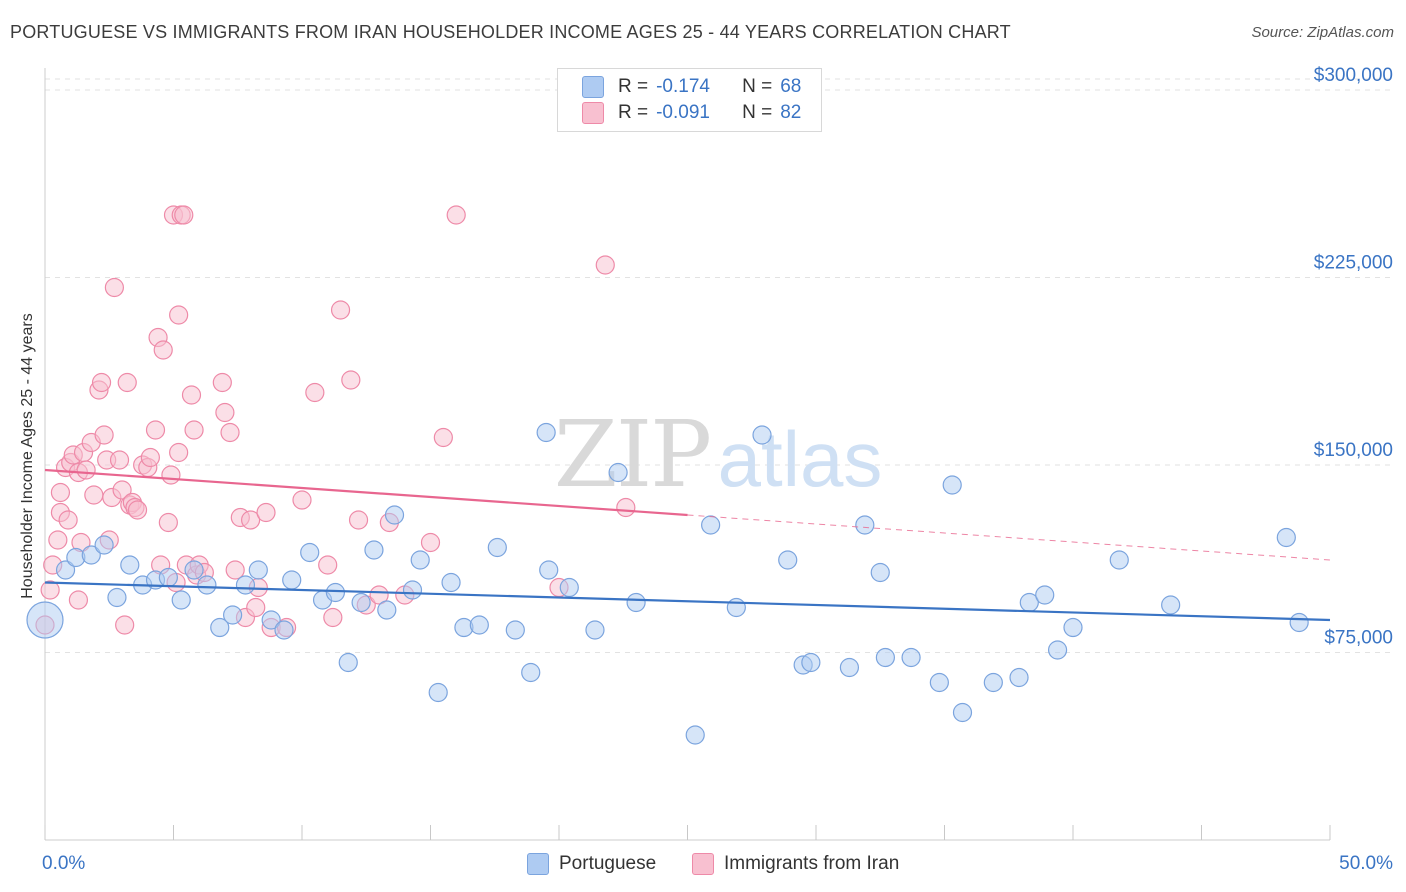  I want to click on legend-label-iran: Immigrants from Iran, so click(812, 863).